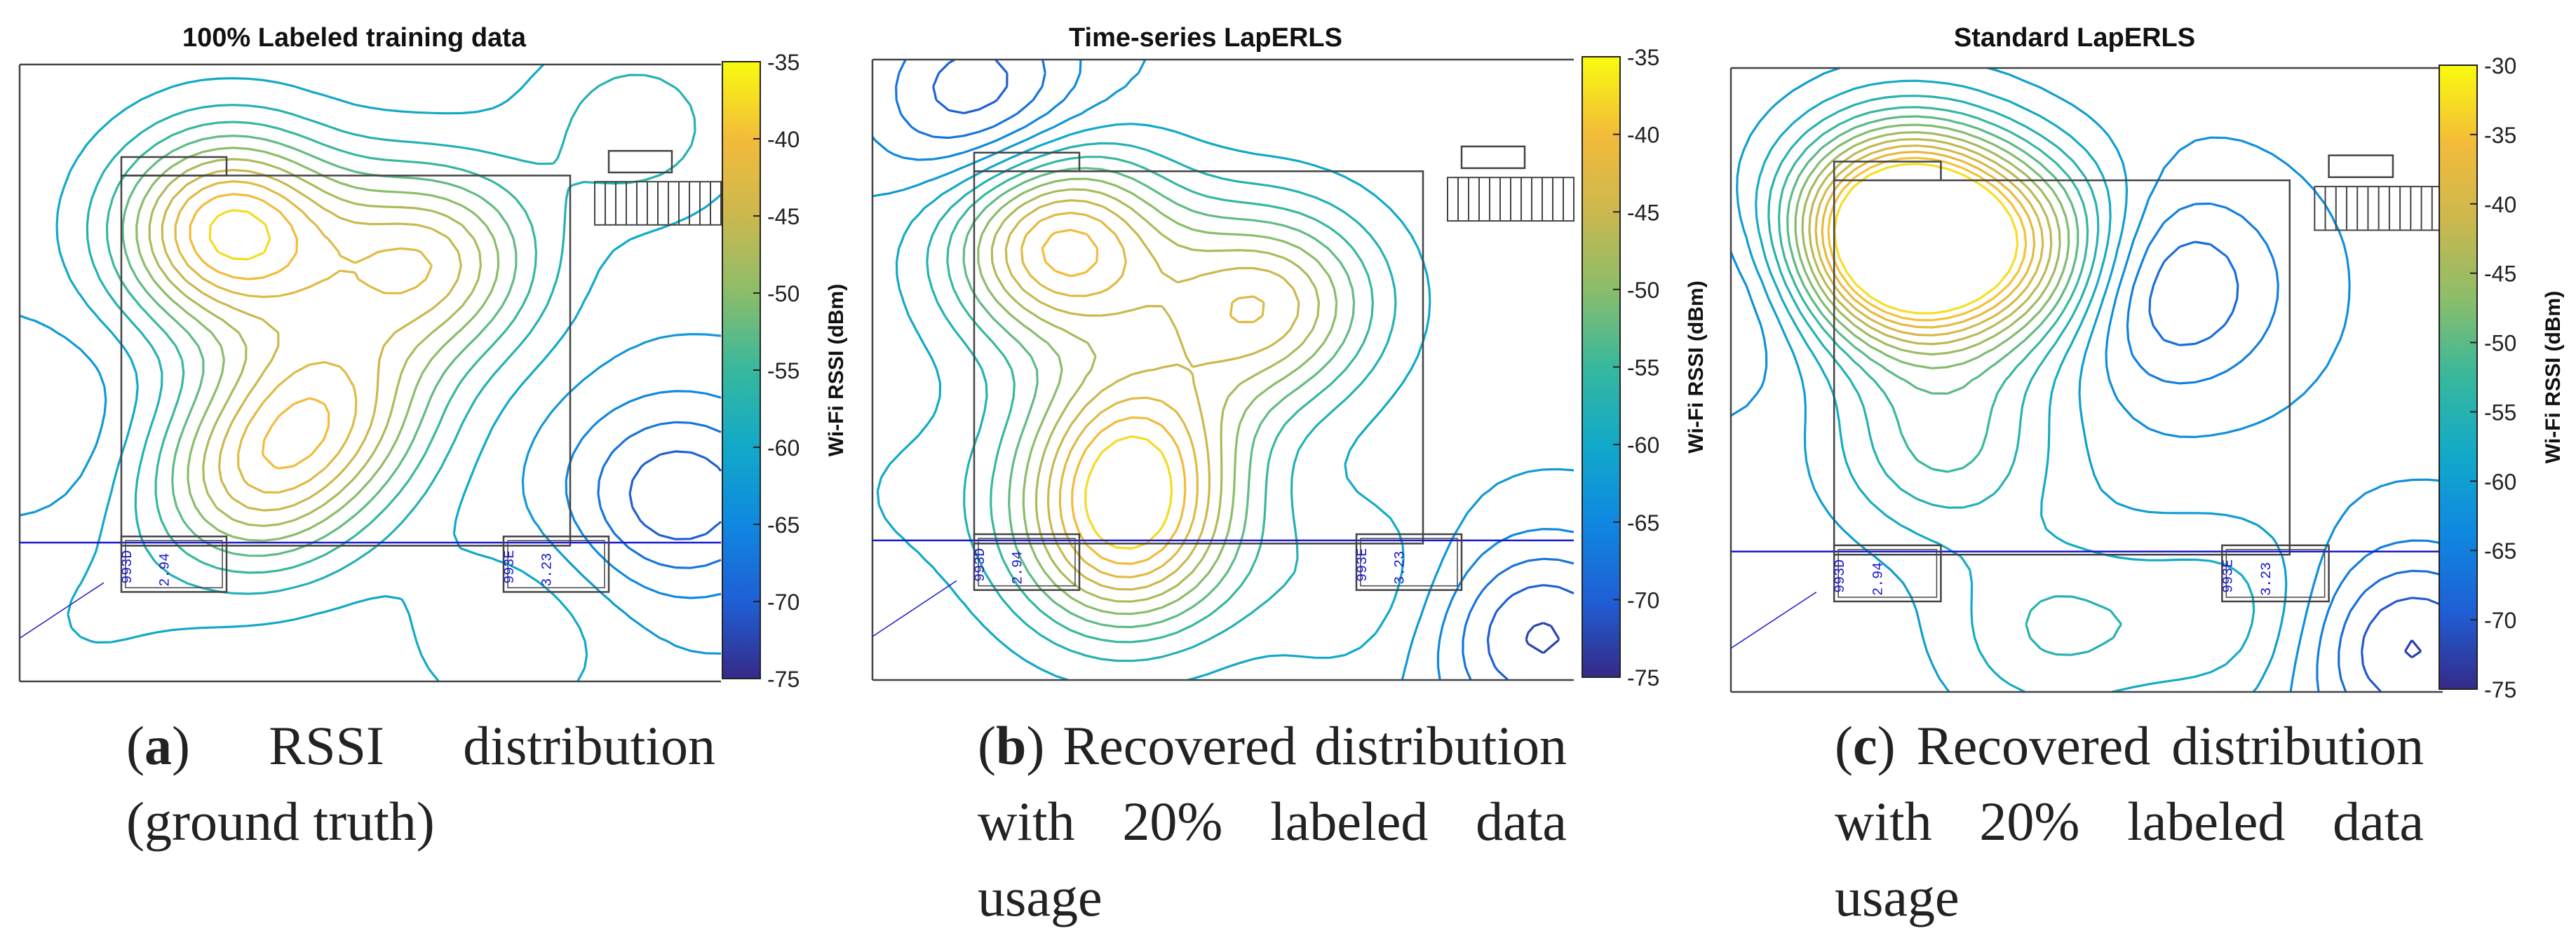 The width and height of the screenshot is (2576, 945). I want to click on room-label: 993D, so click(981, 565).